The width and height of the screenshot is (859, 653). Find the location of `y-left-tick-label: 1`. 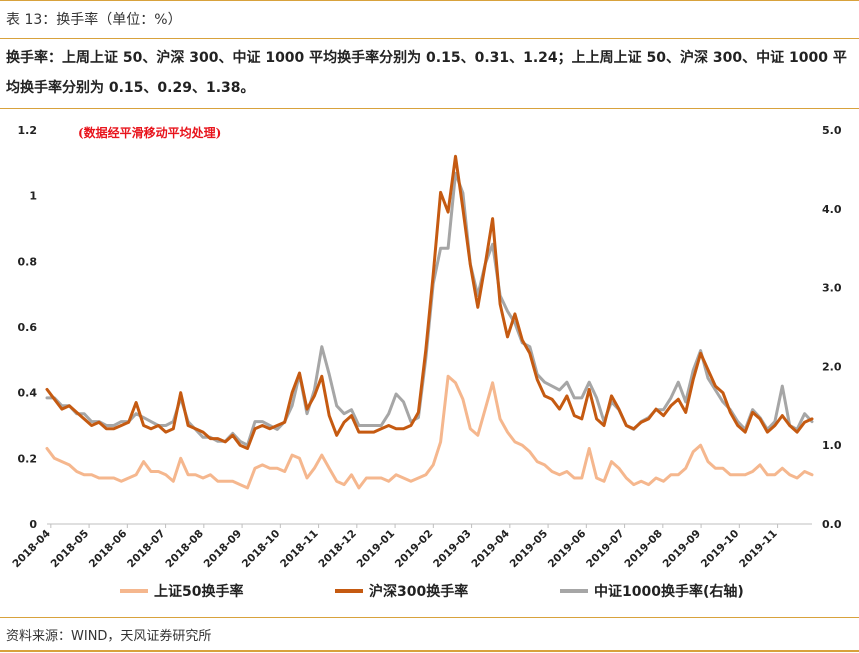

y-left-tick-label: 1 is located at coordinates (33, 196).